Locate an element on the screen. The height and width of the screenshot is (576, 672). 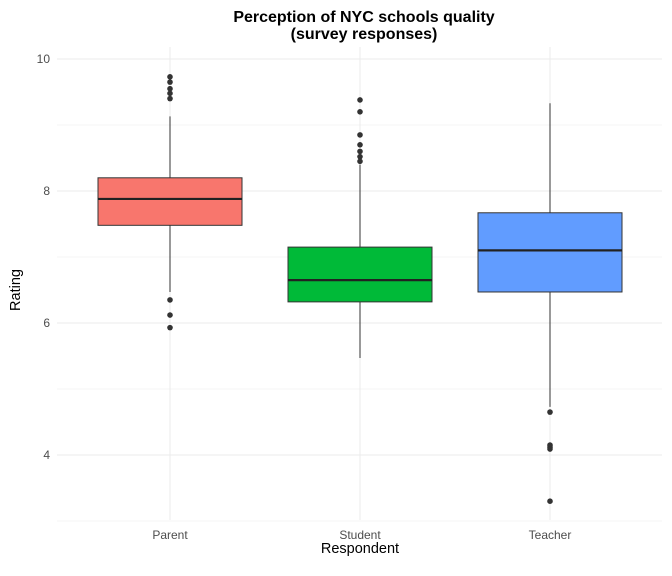
y-tick-label-10: 10 is located at coordinates (44, 59).